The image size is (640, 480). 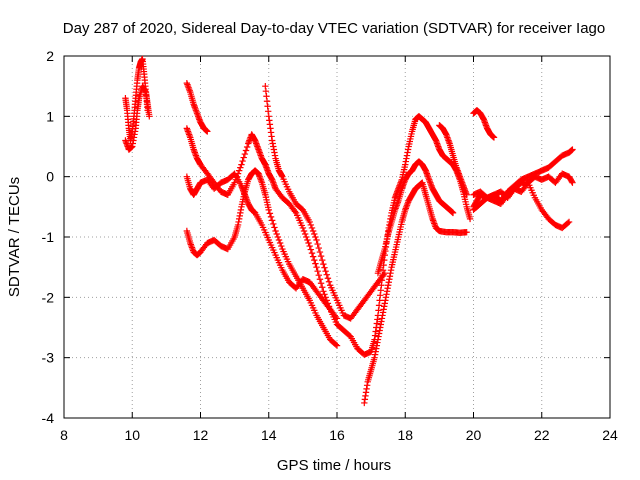 What do you see at coordinates (405, 435) in the screenshot?
I see `x-tick-label: 18` at bounding box center [405, 435].